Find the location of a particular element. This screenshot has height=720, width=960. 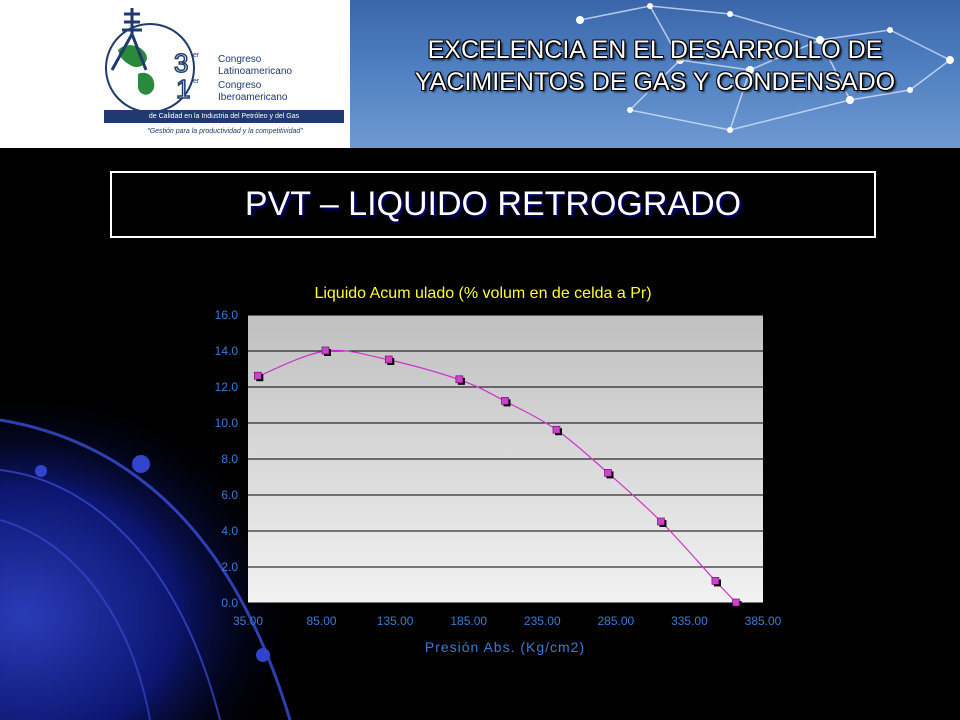

logo-sup-3: er is located at coordinates (196, 55).